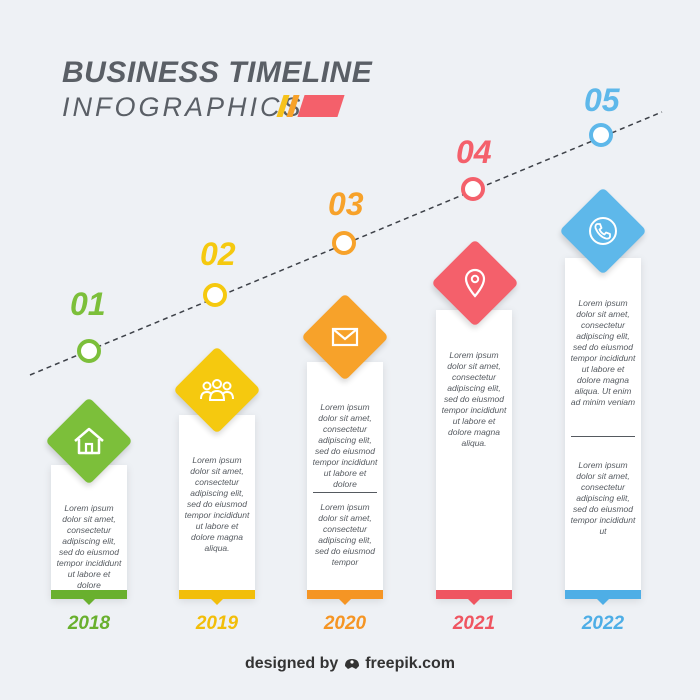 This screenshot has width=700, height=700. I want to click on year-label-2022: 2022, so click(603, 623).